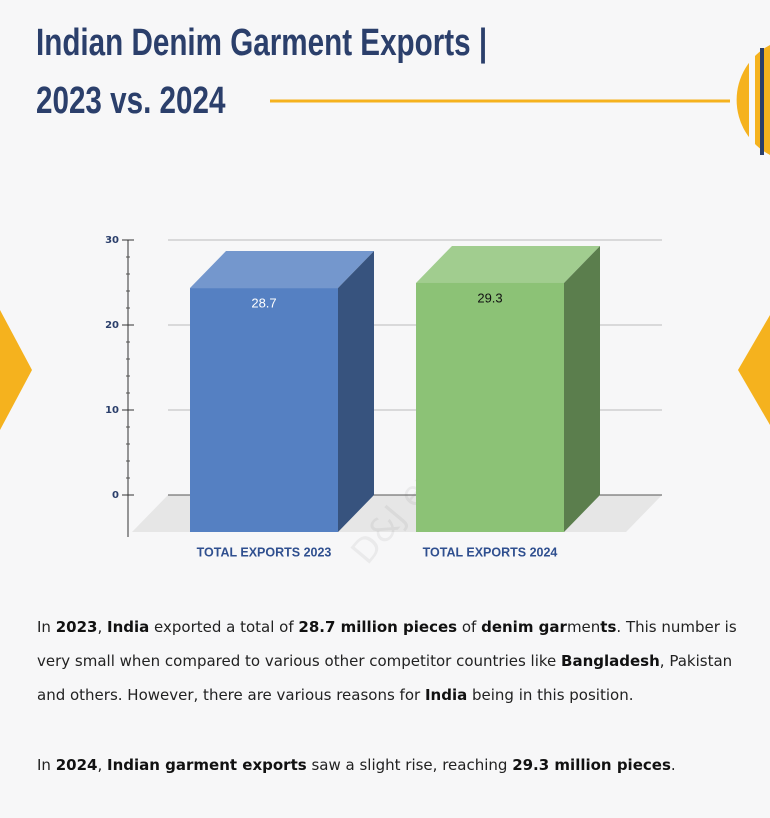 This screenshot has width=770, height=818. What do you see at coordinates (489, 297) in the screenshot?
I see `value-label: 29.3` at bounding box center [489, 297].